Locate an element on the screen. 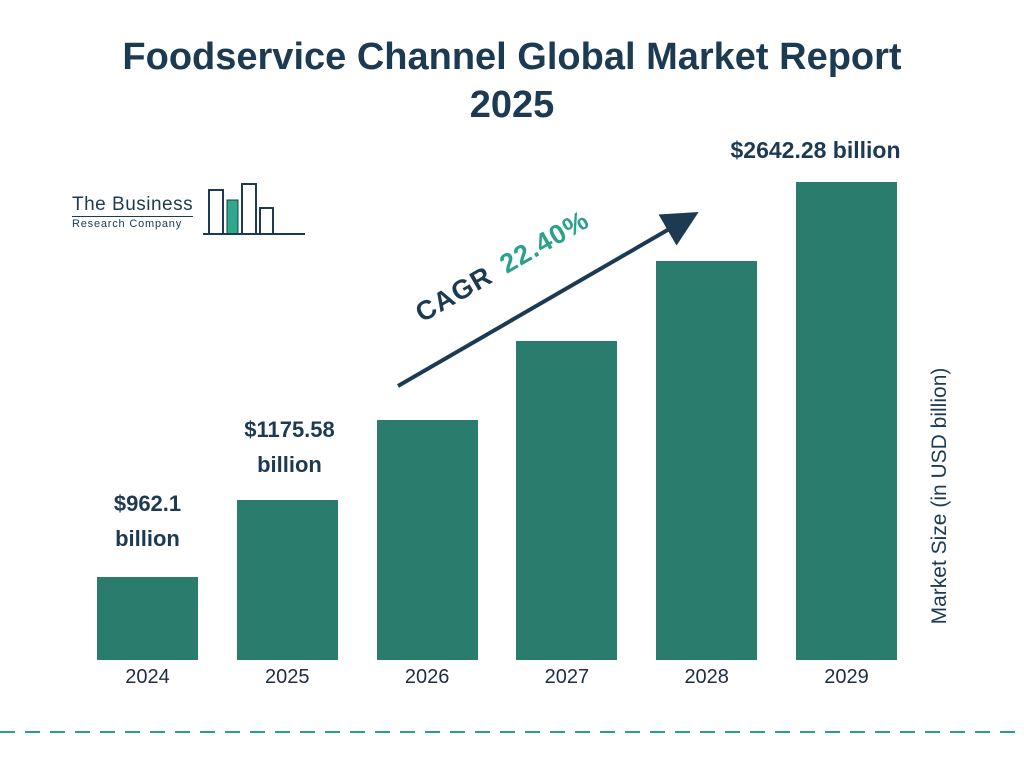 This screenshot has height=768, width=1024. bar-2027 is located at coordinates (567, 500).